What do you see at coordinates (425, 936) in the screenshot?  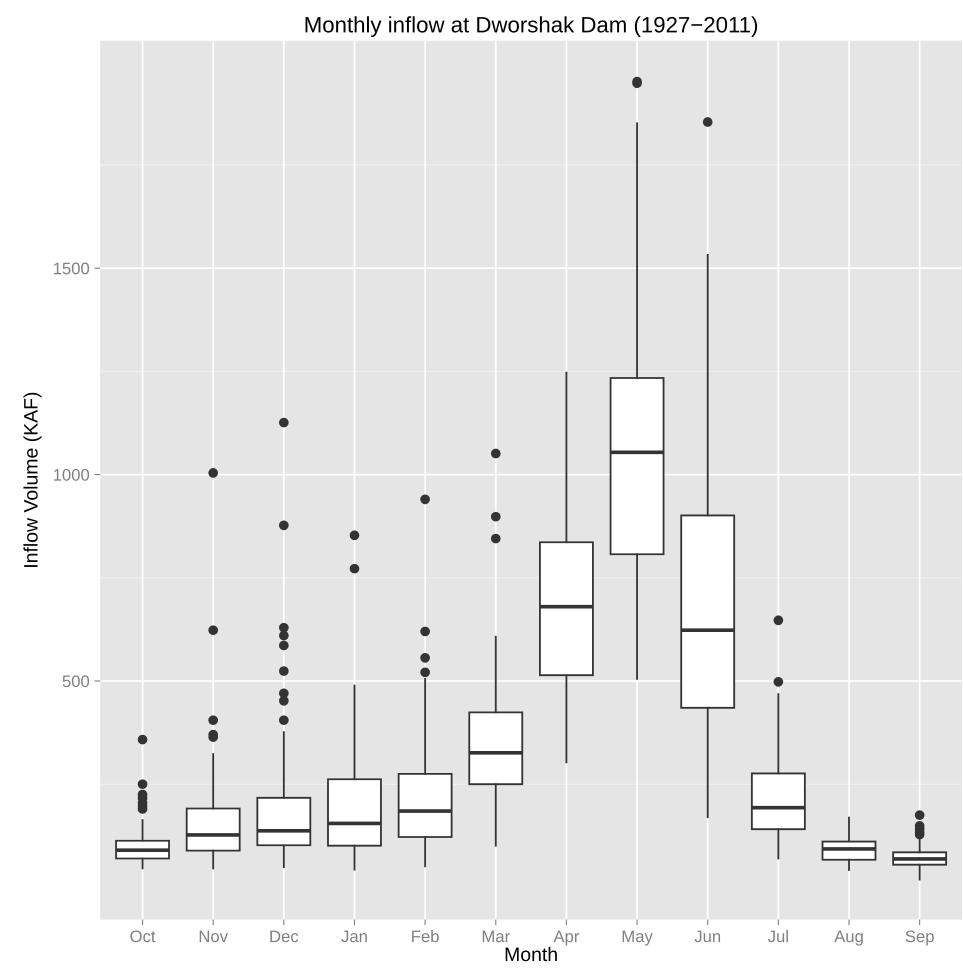 I see `x-tick-label: Feb` at bounding box center [425, 936].